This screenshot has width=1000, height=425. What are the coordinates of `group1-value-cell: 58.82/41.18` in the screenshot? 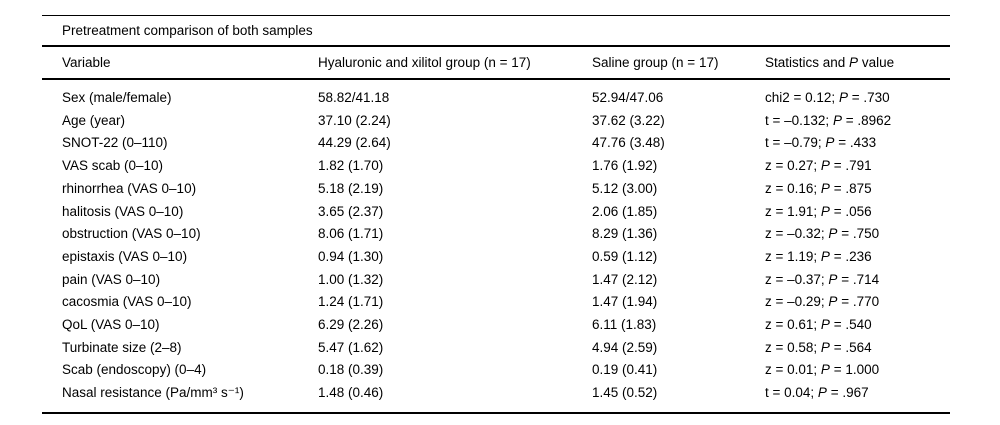 It's located at (354, 97).